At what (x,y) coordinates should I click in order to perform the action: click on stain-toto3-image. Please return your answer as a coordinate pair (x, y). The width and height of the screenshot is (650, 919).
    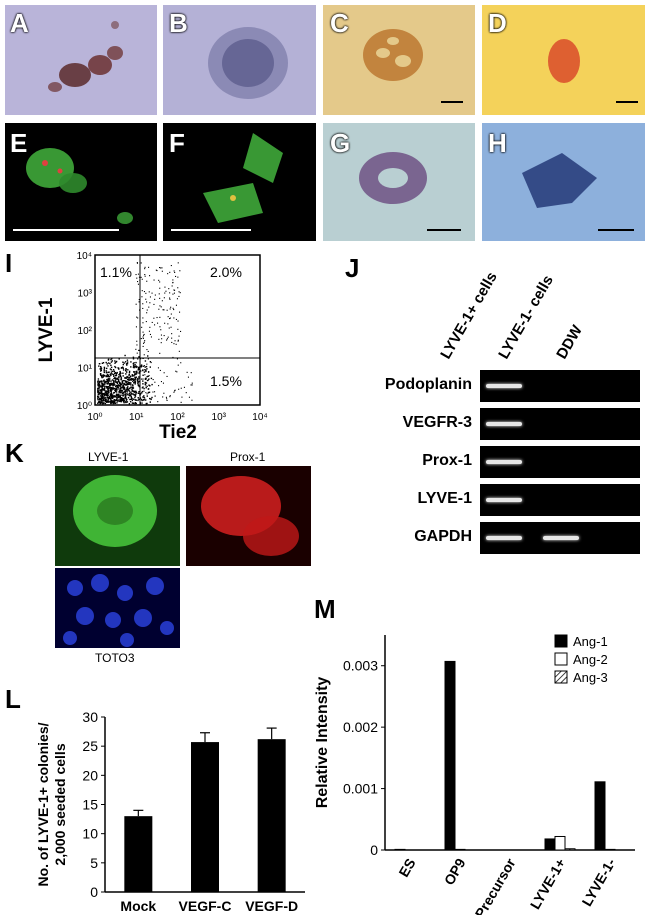
    Looking at the image, I should click on (117, 608).